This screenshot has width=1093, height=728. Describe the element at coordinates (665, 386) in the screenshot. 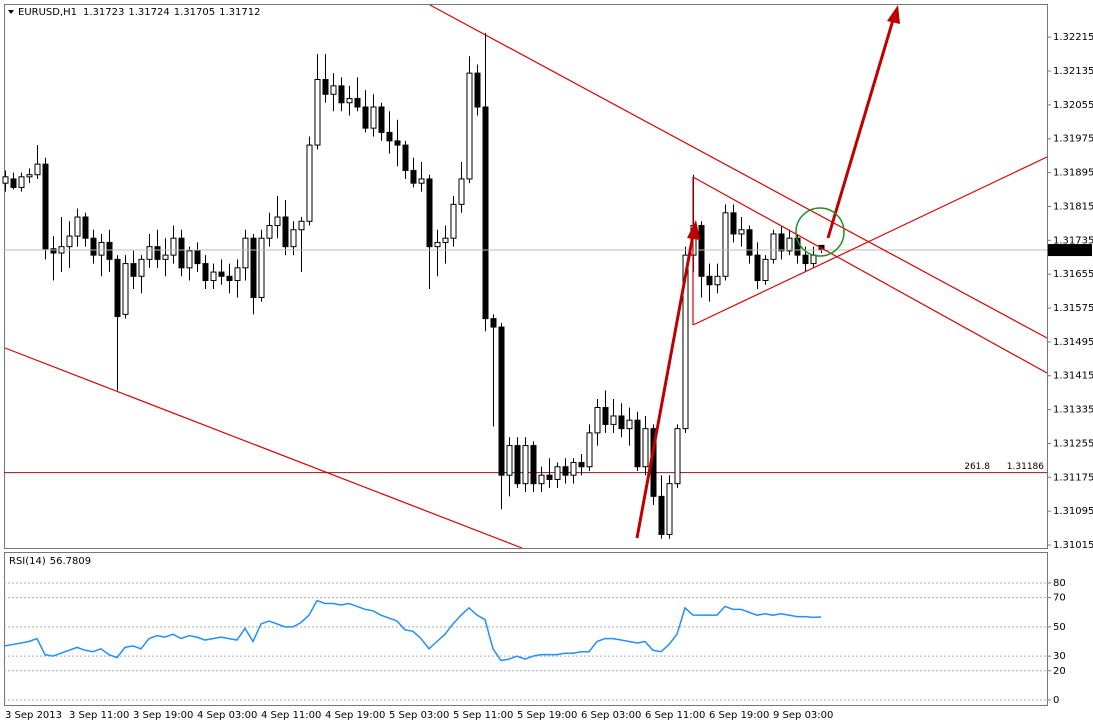

I see `arrow` at that location.